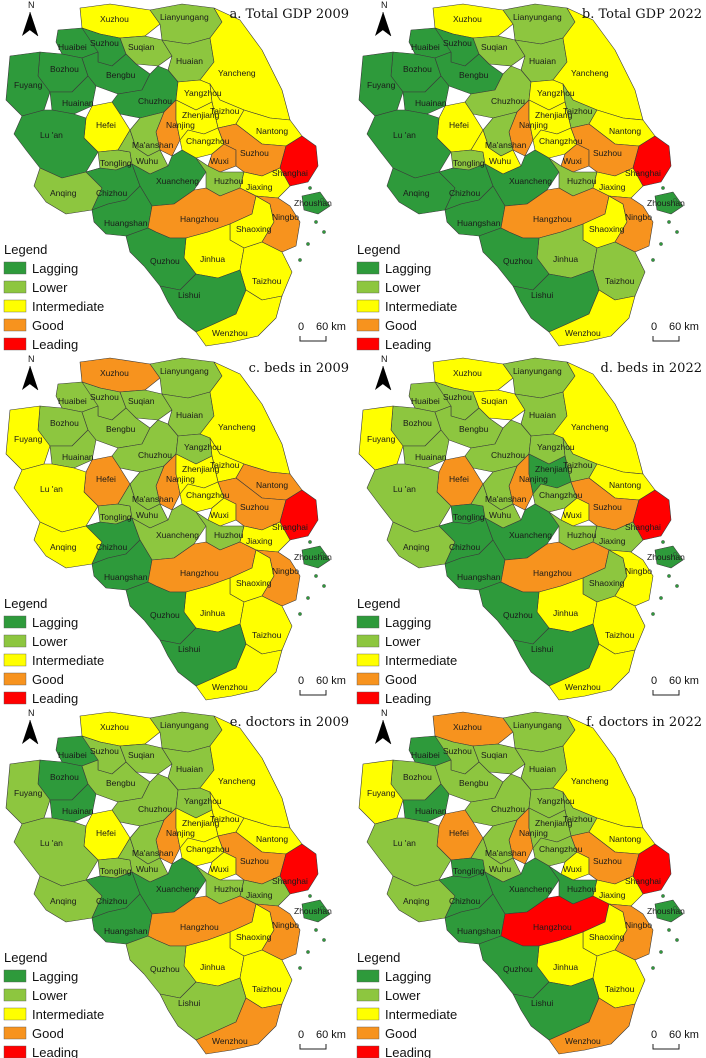 Image resolution: width=706 pixels, height=1058 pixels. Describe the element at coordinates (552, 927) in the screenshot. I see `city-label: Hangzhou` at that location.